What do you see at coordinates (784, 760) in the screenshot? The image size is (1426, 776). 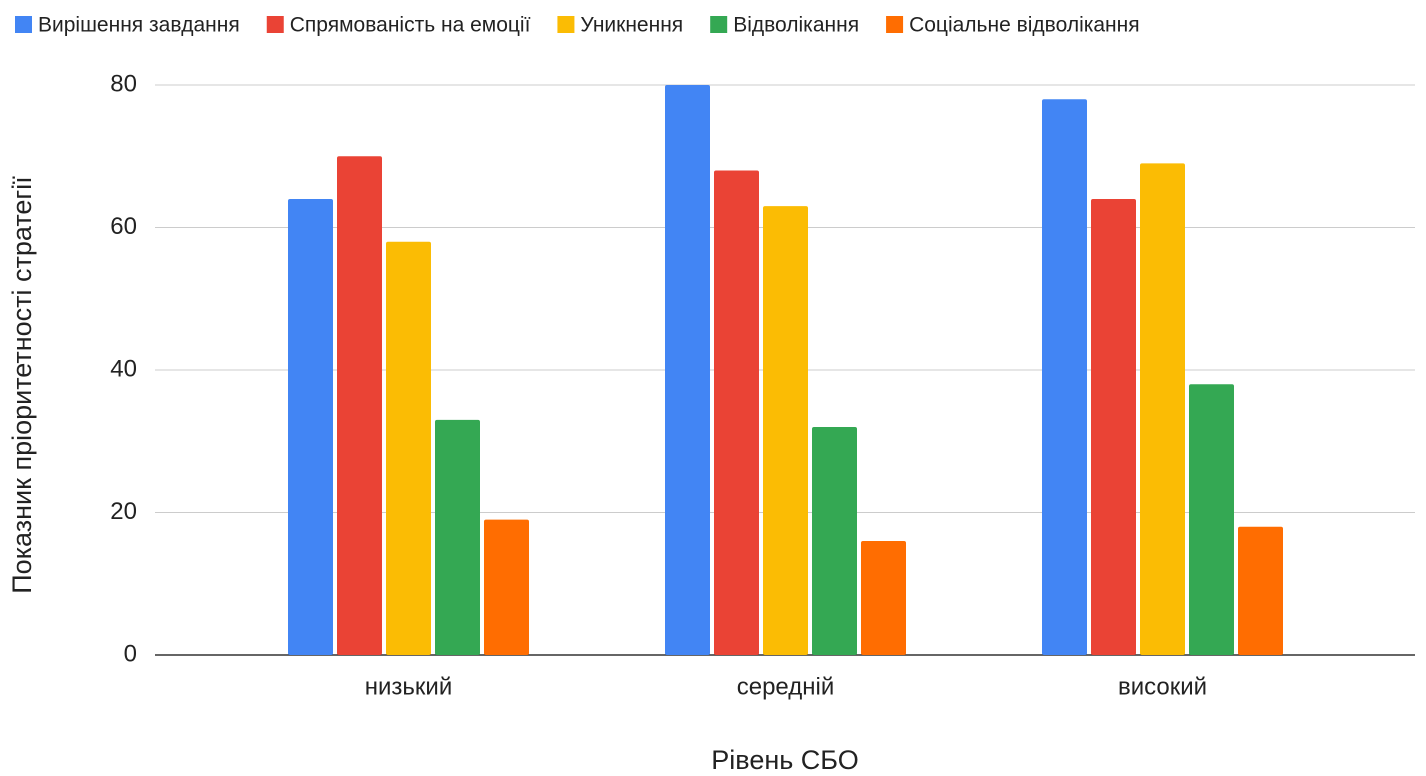 I see `x-axis-title: Рівень СБО` at bounding box center [784, 760].